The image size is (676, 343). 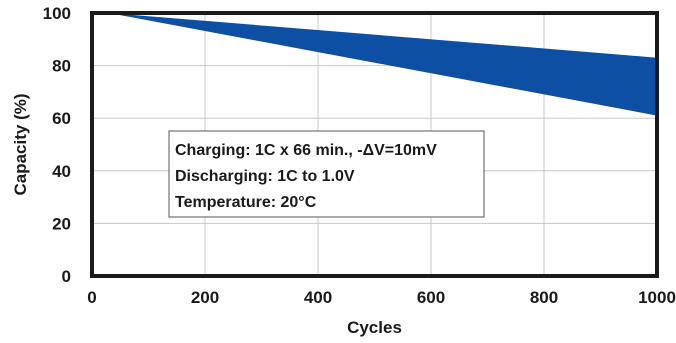 What do you see at coordinates (20, 144) in the screenshot?
I see `y-axis-title: Capacity (%)` at bounding box center [20, 144].